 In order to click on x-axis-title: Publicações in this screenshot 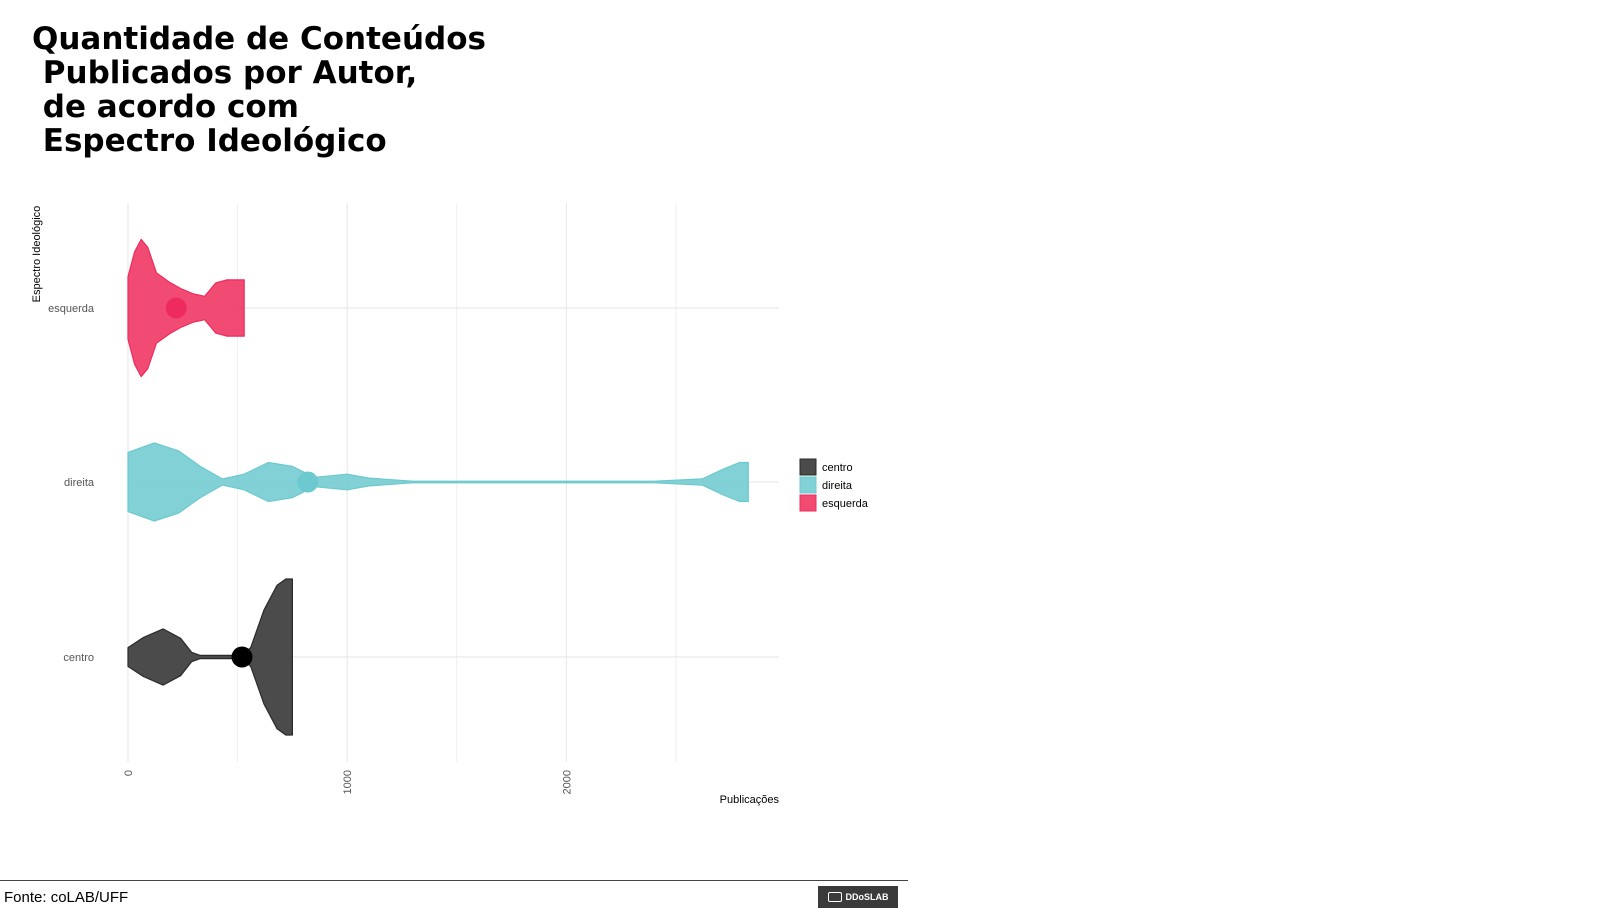, I will do `click(750, 800)`.